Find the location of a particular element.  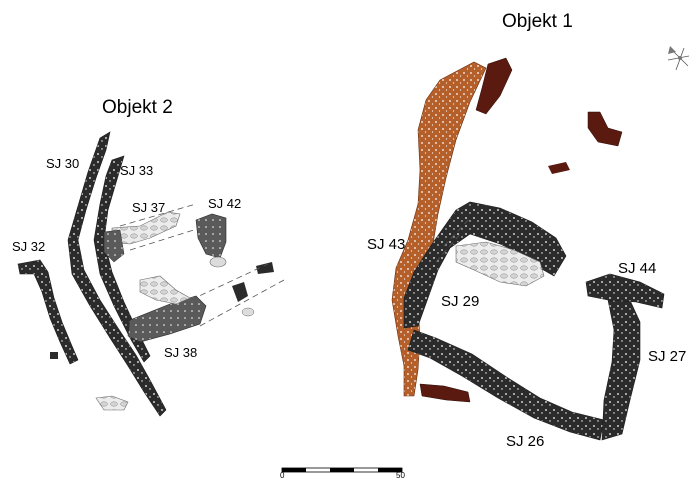

label-sj42: SJ 42 is located at coordinates (224, 203).